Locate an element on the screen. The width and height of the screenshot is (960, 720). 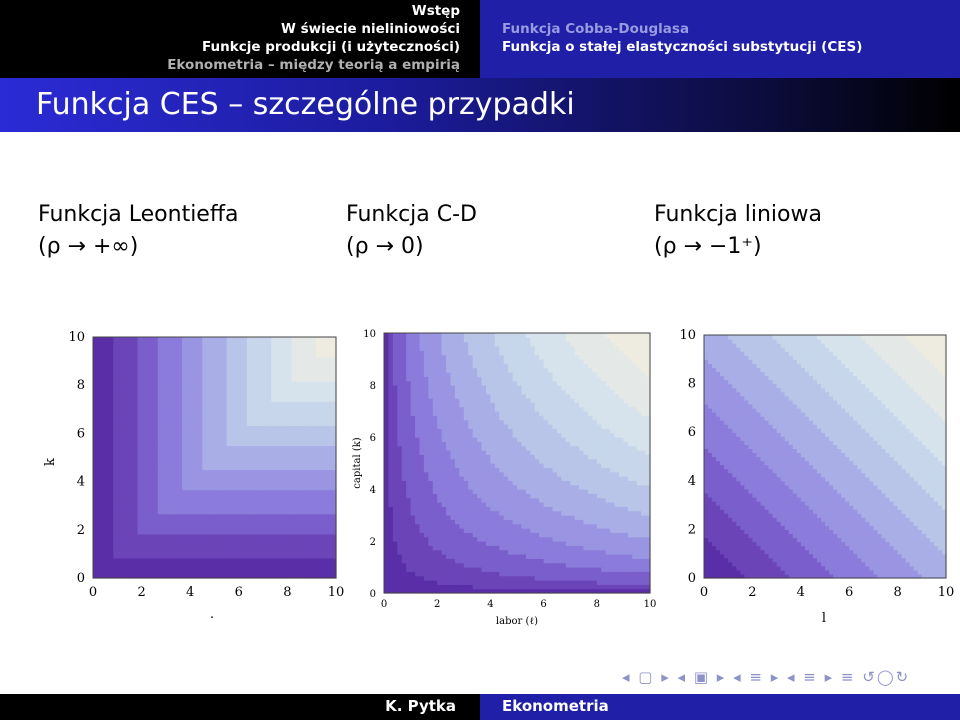
nav-section-production: Funkcje produkcji (i użyteczności) is located at coordinates (331, 47).